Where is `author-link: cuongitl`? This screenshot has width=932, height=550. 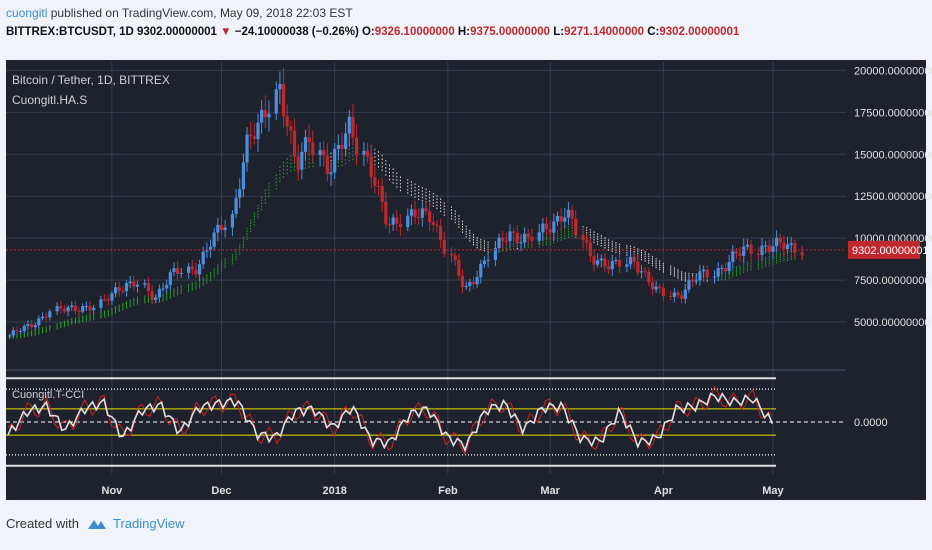
author-link: cuongitl is located at coordinates (27, 13).